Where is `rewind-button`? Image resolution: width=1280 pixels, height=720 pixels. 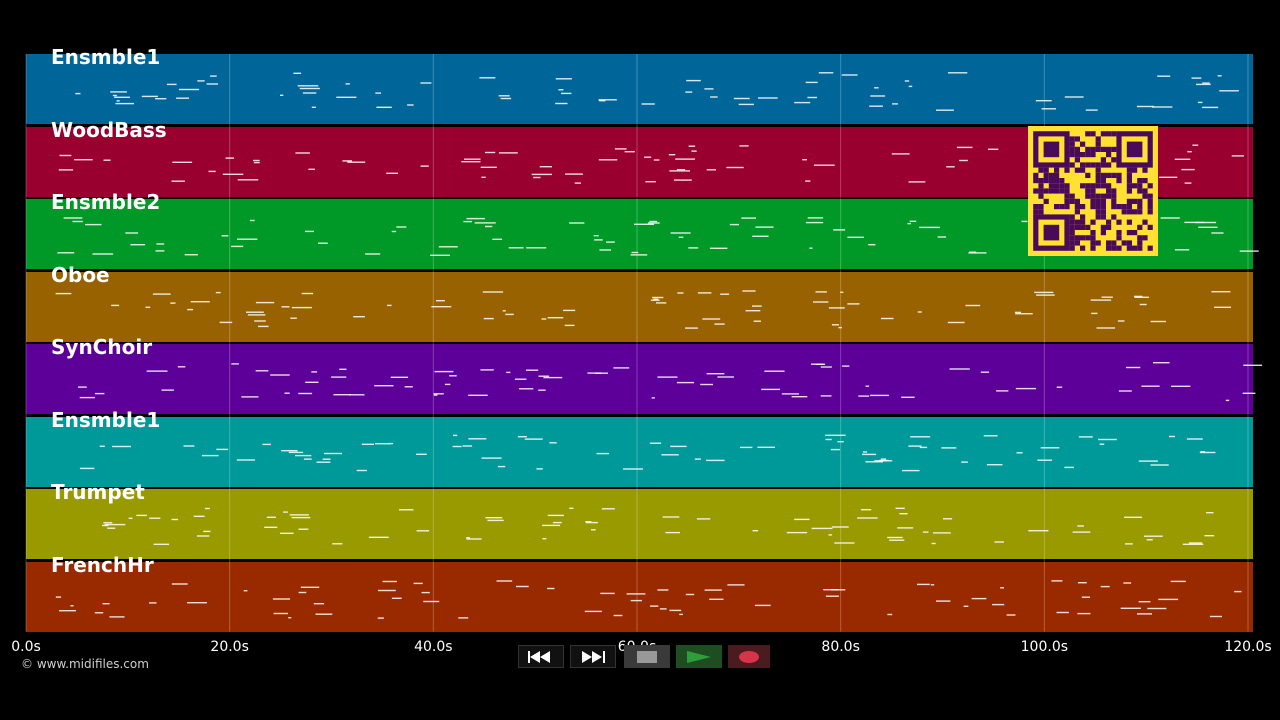
rewind-button is located at coordinates (541, 656).